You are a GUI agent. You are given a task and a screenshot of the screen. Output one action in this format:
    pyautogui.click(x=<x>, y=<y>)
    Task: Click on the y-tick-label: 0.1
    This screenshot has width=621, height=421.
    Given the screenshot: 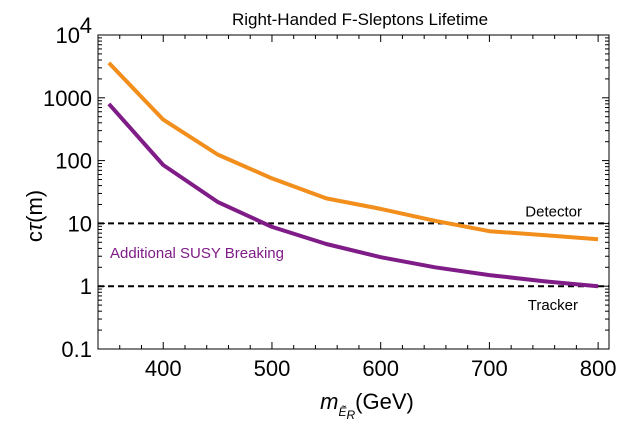 What is the action you would take?
    pyautogui.click(x=76, y=349)
    